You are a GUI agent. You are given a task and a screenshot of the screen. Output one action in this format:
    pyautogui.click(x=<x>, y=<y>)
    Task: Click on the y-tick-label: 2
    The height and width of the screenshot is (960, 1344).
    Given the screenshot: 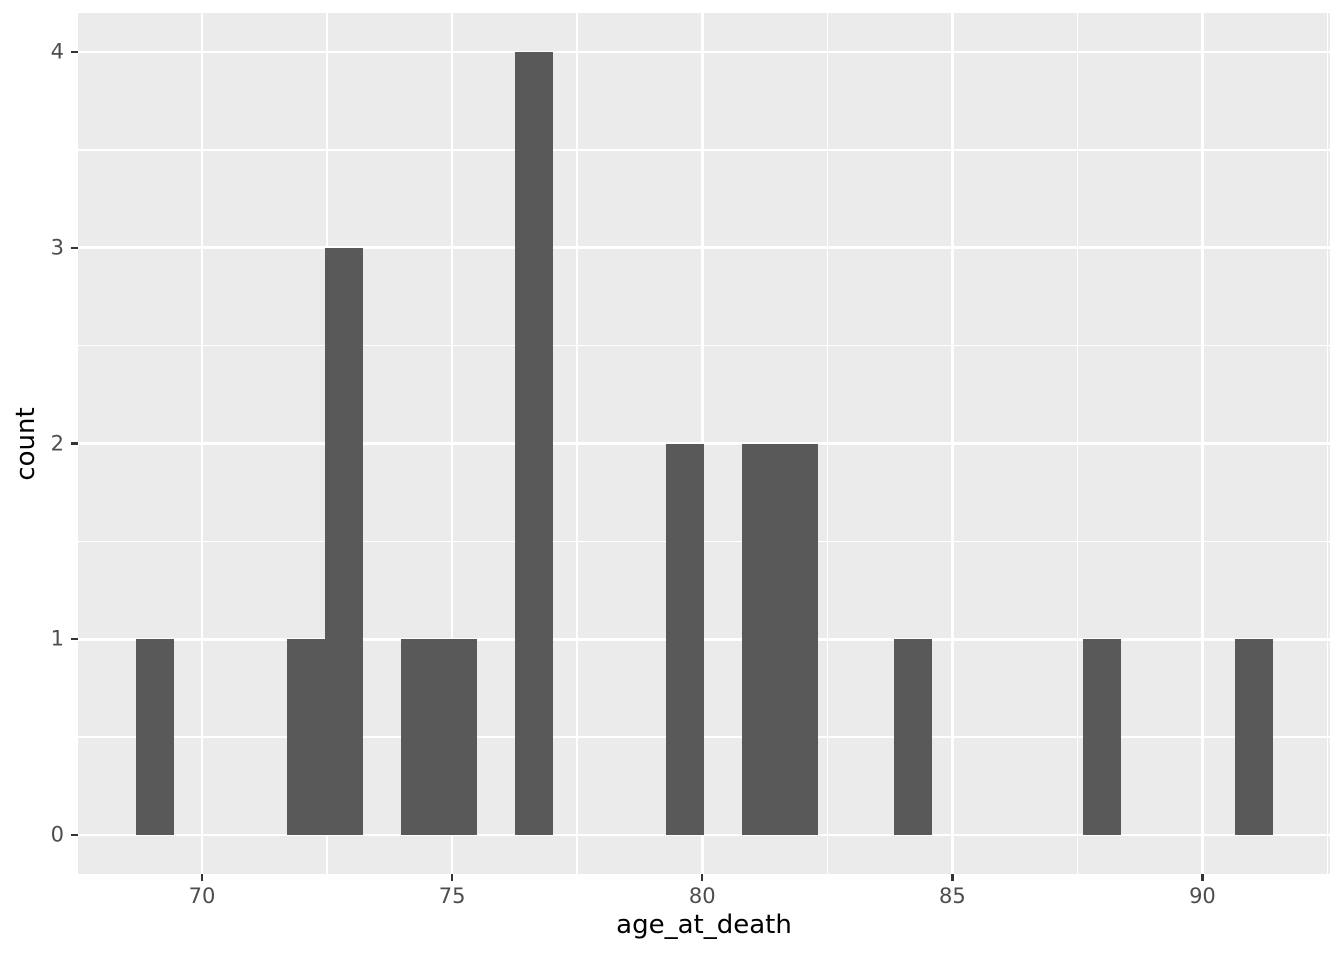 What is the action you would take?
    pyautogui.click(x=57, y=443)
    